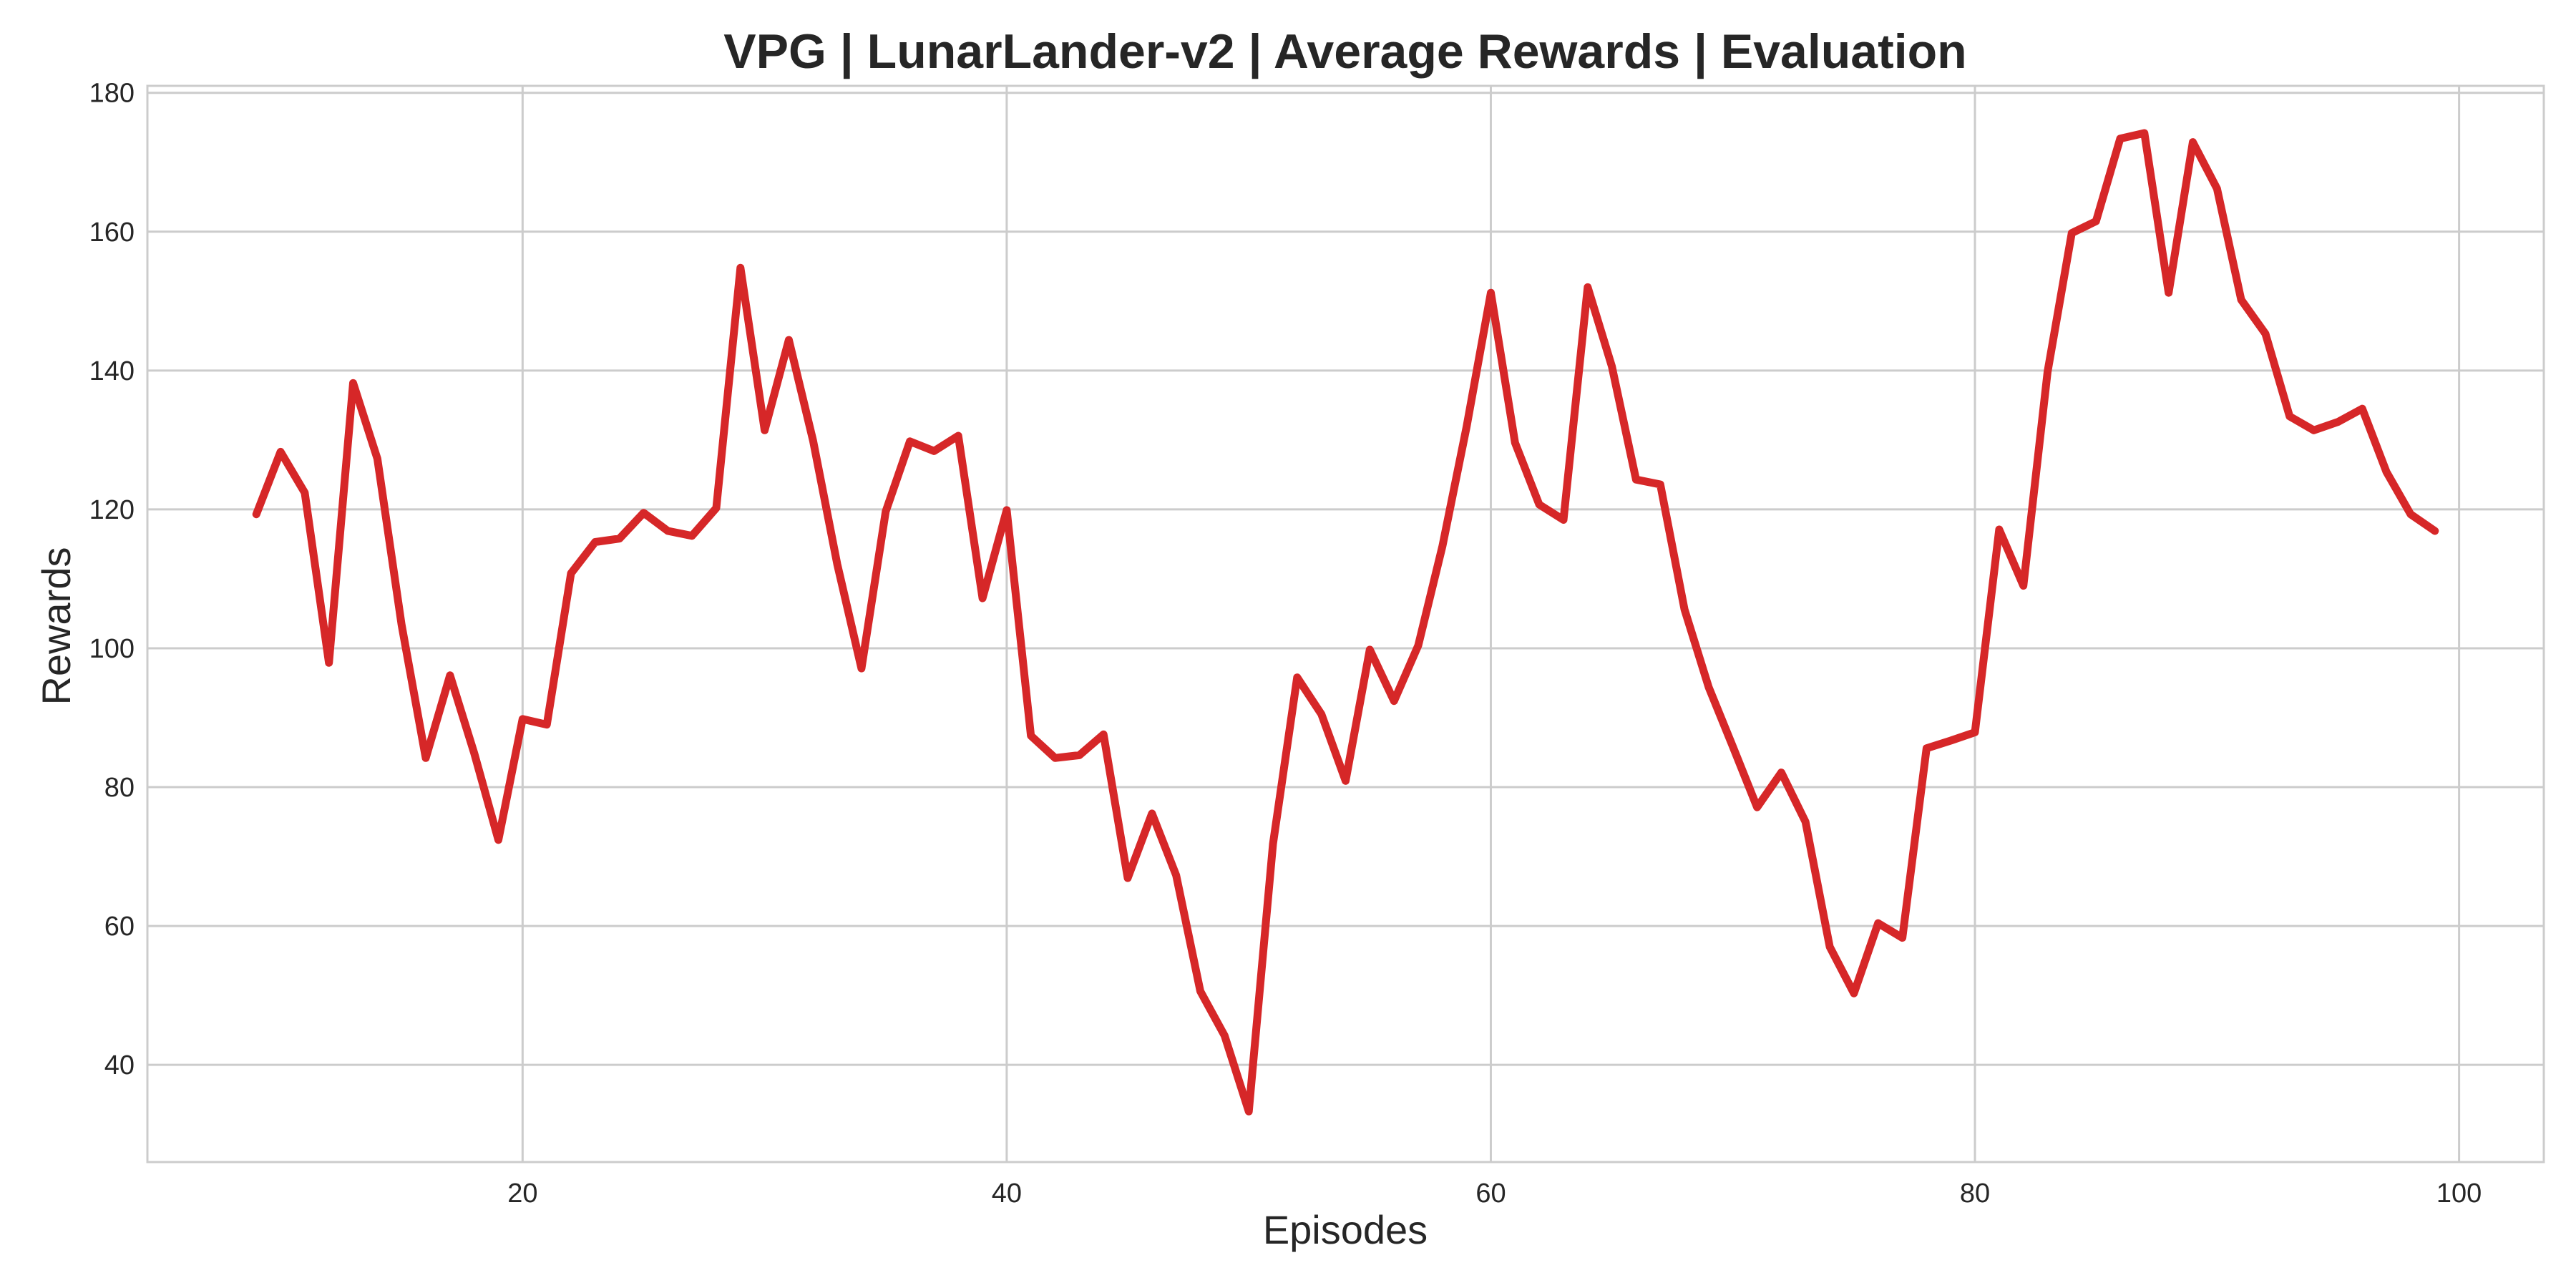 Image resolution: width=2576 pixels, height=1288 pixels. I want to click on x-axis-label: Episodes, so click(1345, 1229).